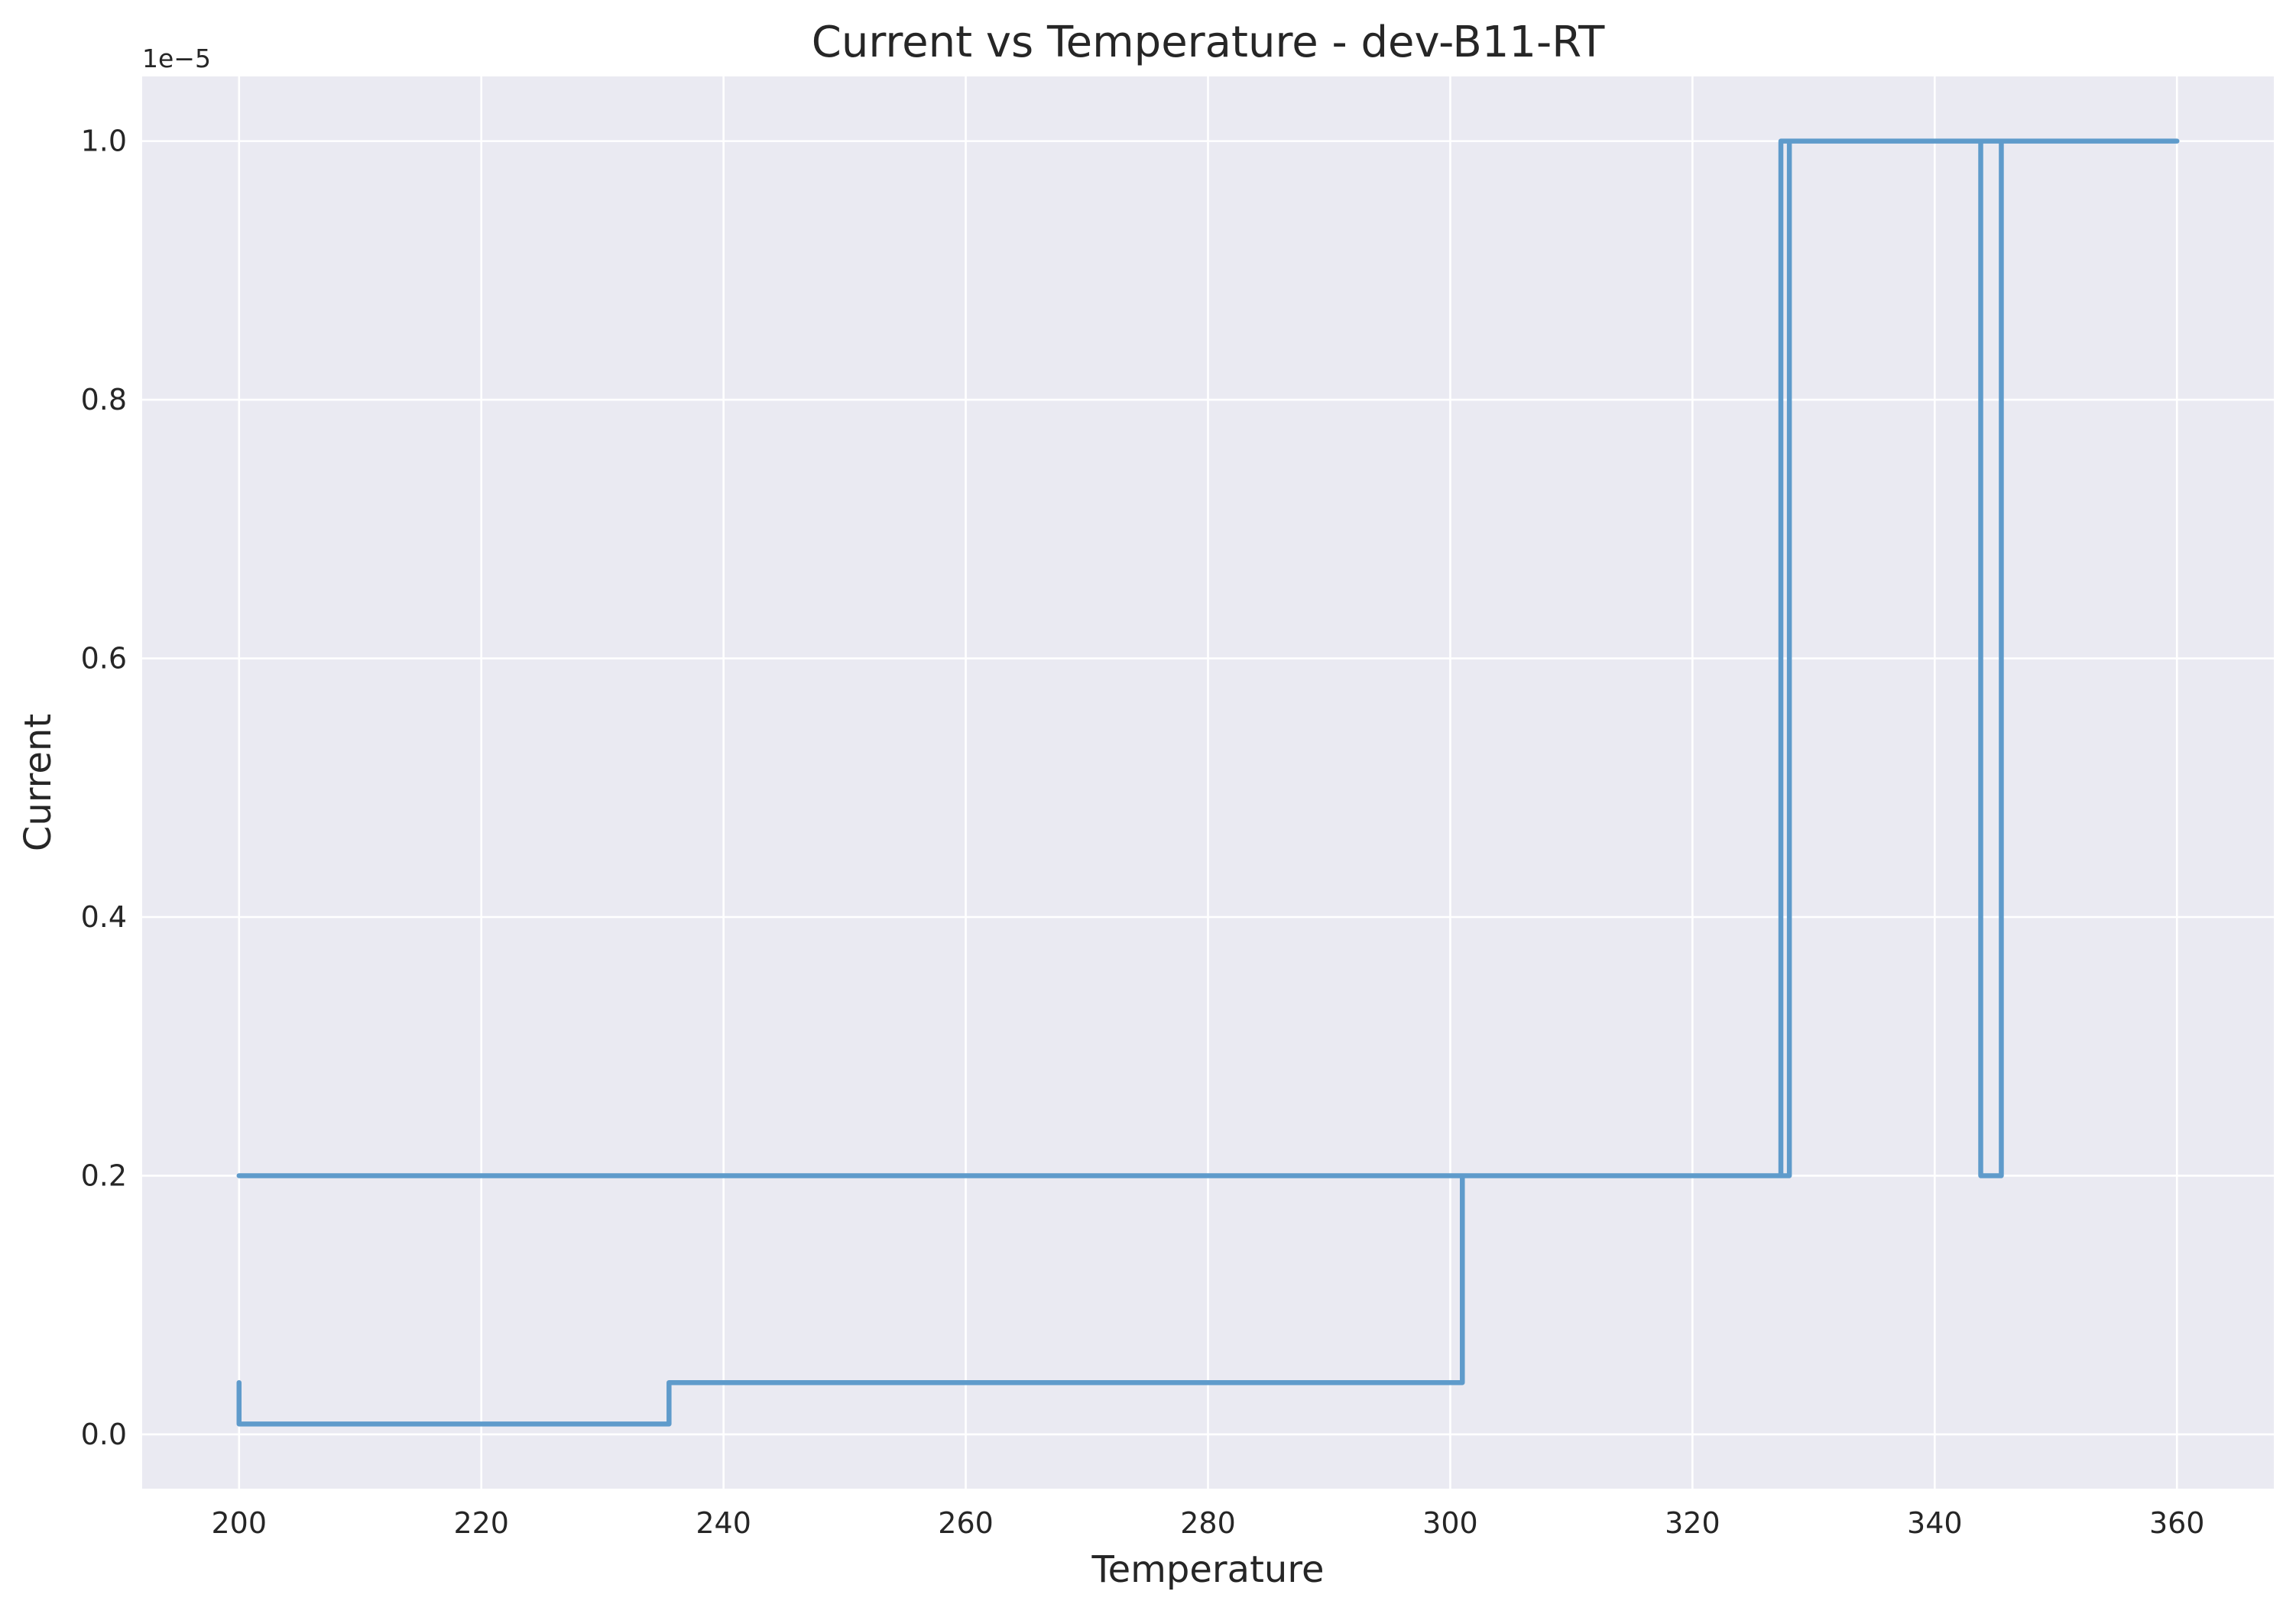 Image resolution: width=2296 pixels, height=1614 pixels. Describe the element at coordinates (104, 1434) in the screenshot. I see `y-tick-label: 0.0` at that location.